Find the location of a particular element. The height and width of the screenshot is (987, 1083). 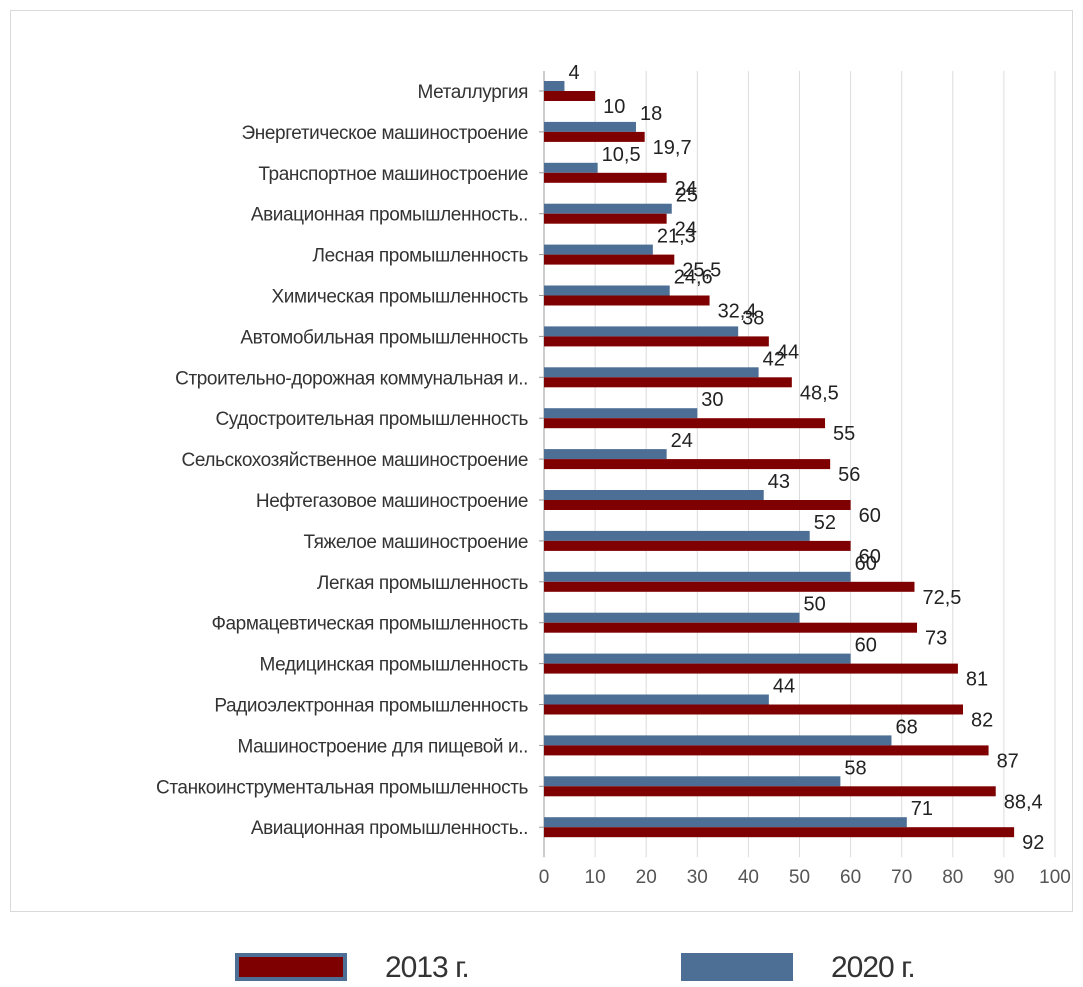

data-label-2013: 81 is located at coordinates (977, 680).